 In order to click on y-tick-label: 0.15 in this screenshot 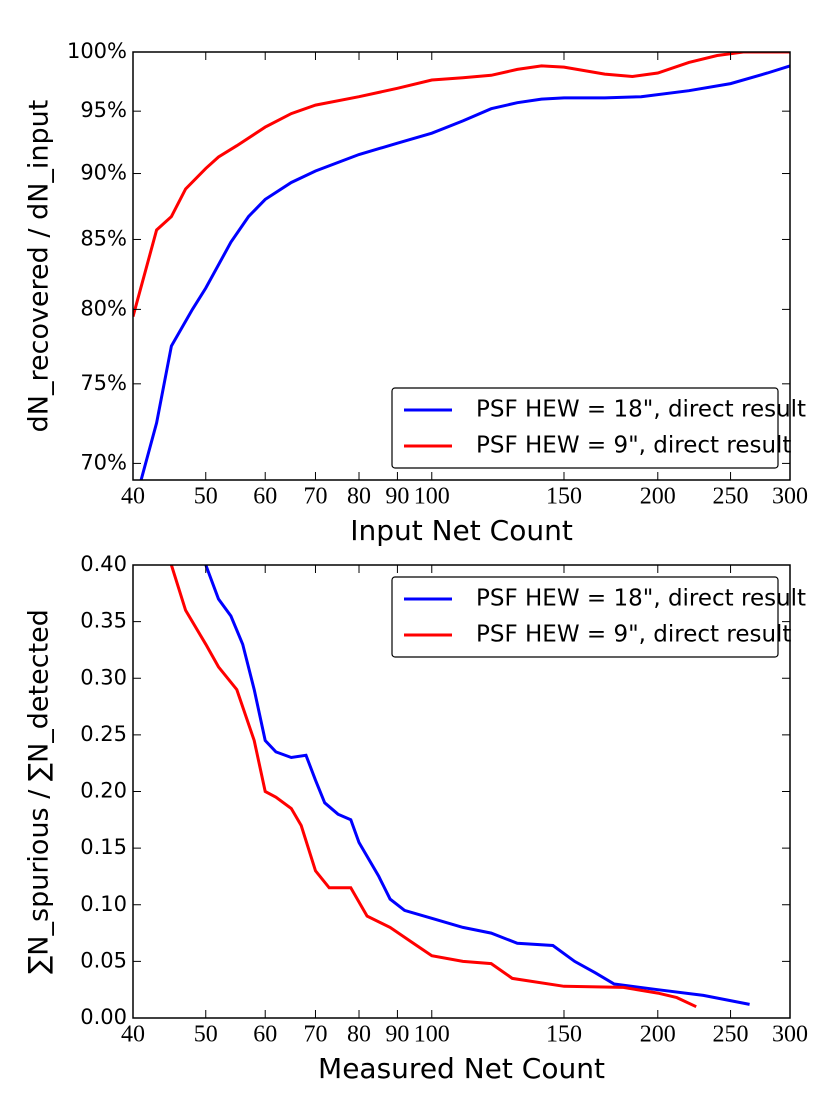, I will do `click(103, 847)`.